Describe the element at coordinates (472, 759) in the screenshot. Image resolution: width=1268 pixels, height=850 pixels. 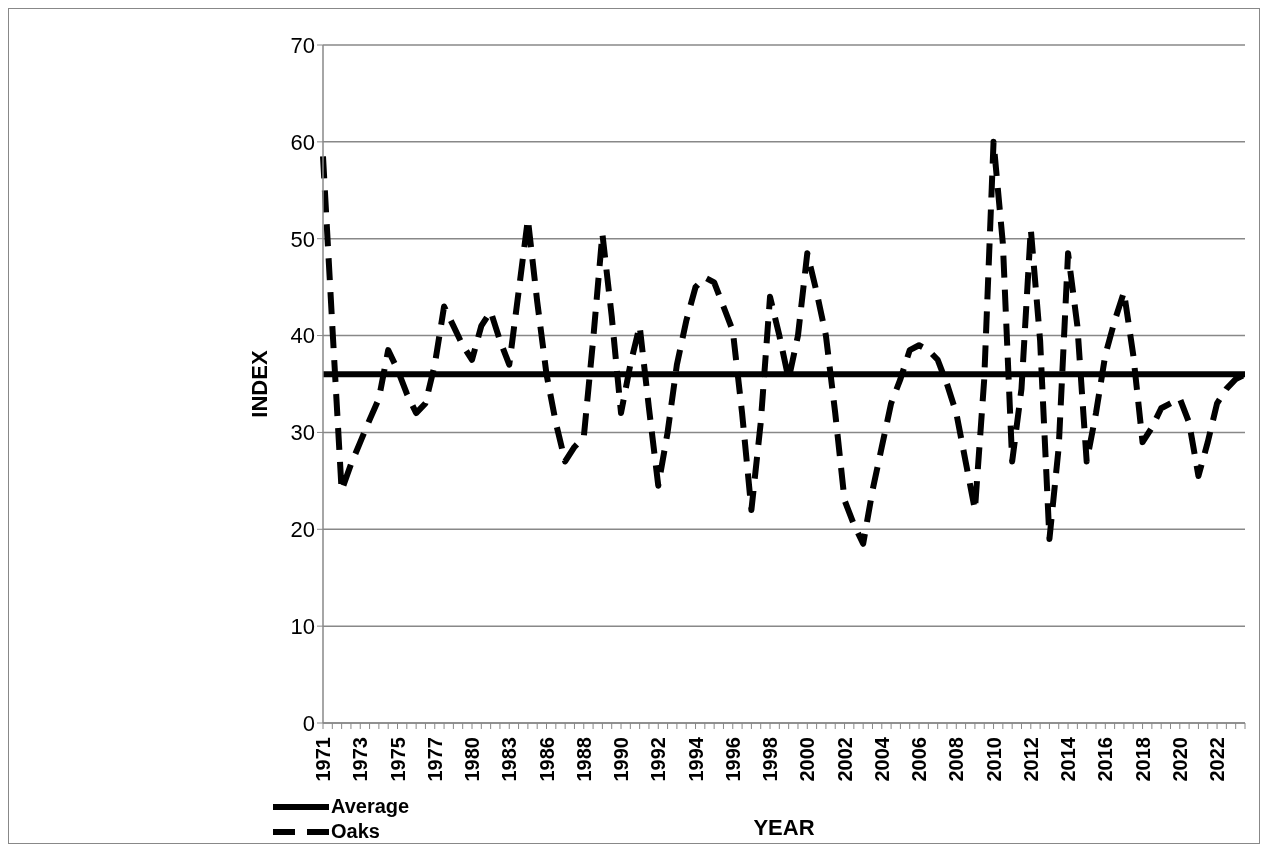
I see `x-tick-label: 1980` at that location.